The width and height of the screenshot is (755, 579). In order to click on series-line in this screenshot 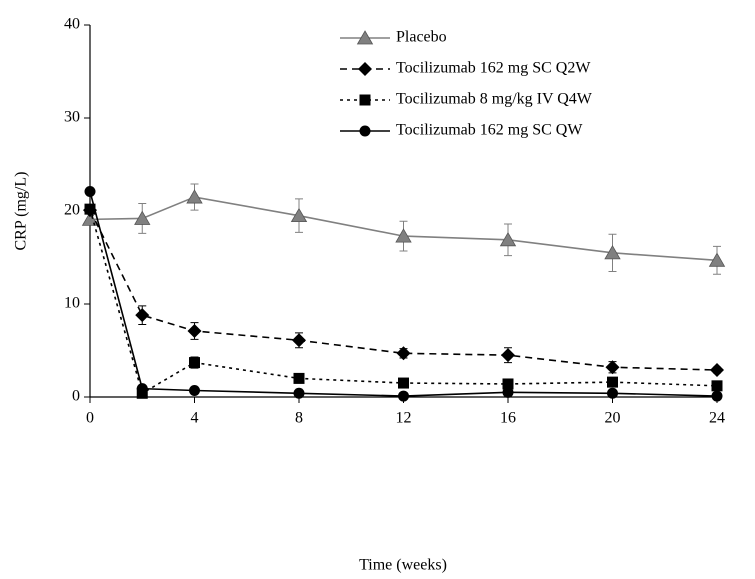, I will do `click(403, 229)`.